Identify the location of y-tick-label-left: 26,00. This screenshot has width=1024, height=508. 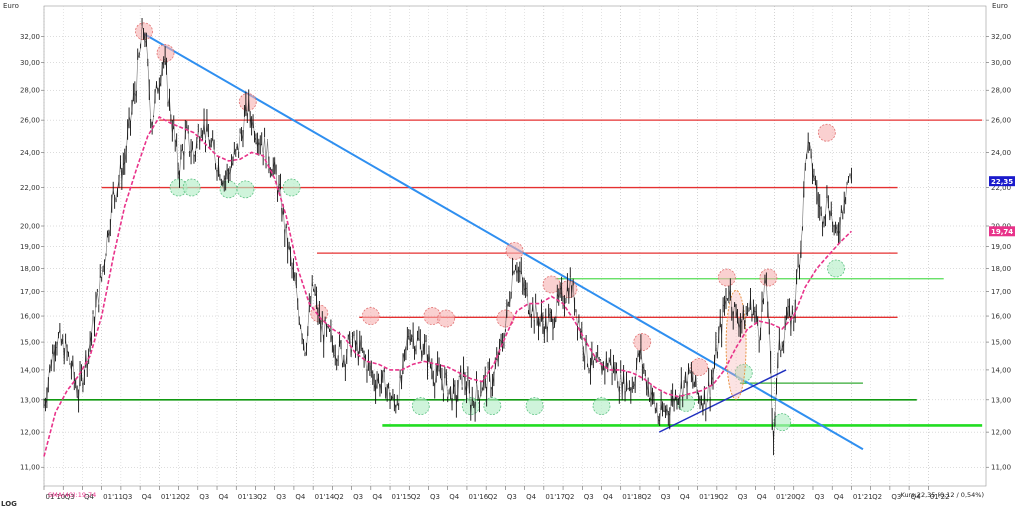
(30, 121).